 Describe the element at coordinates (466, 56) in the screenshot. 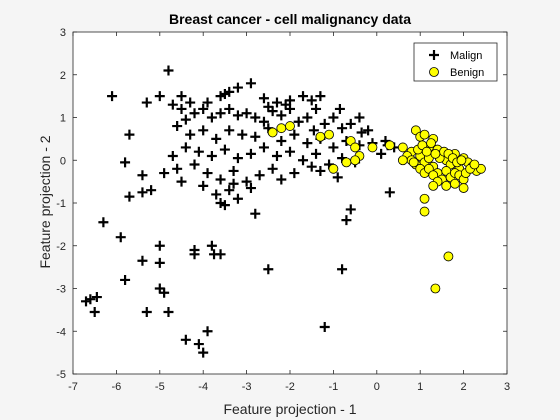

I see `legend-malign-label: Malign` at that location.